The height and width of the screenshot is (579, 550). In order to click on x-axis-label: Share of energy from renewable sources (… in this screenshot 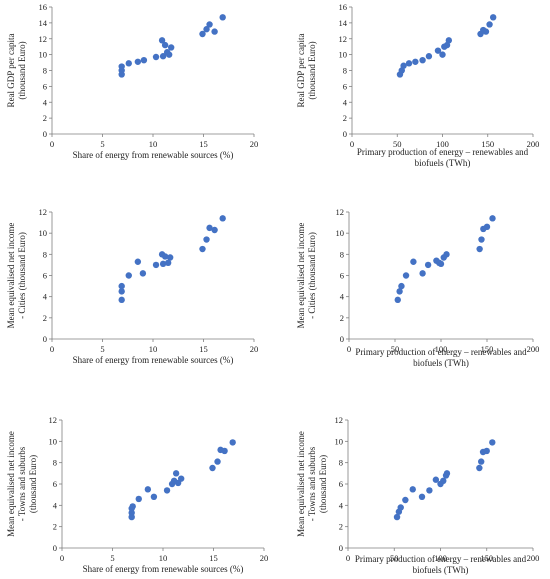, I will do `click(153, 360)`.